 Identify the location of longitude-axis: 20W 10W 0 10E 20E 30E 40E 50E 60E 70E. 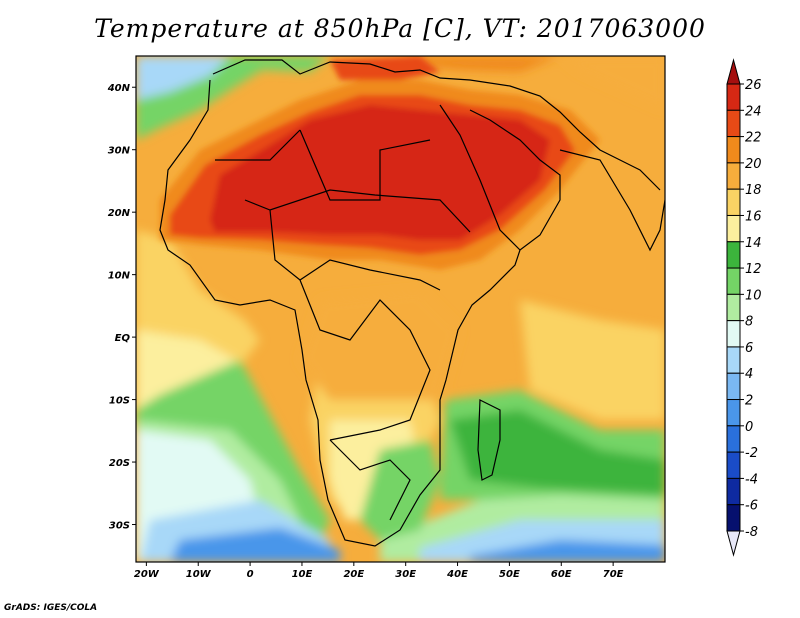
(379, 571).